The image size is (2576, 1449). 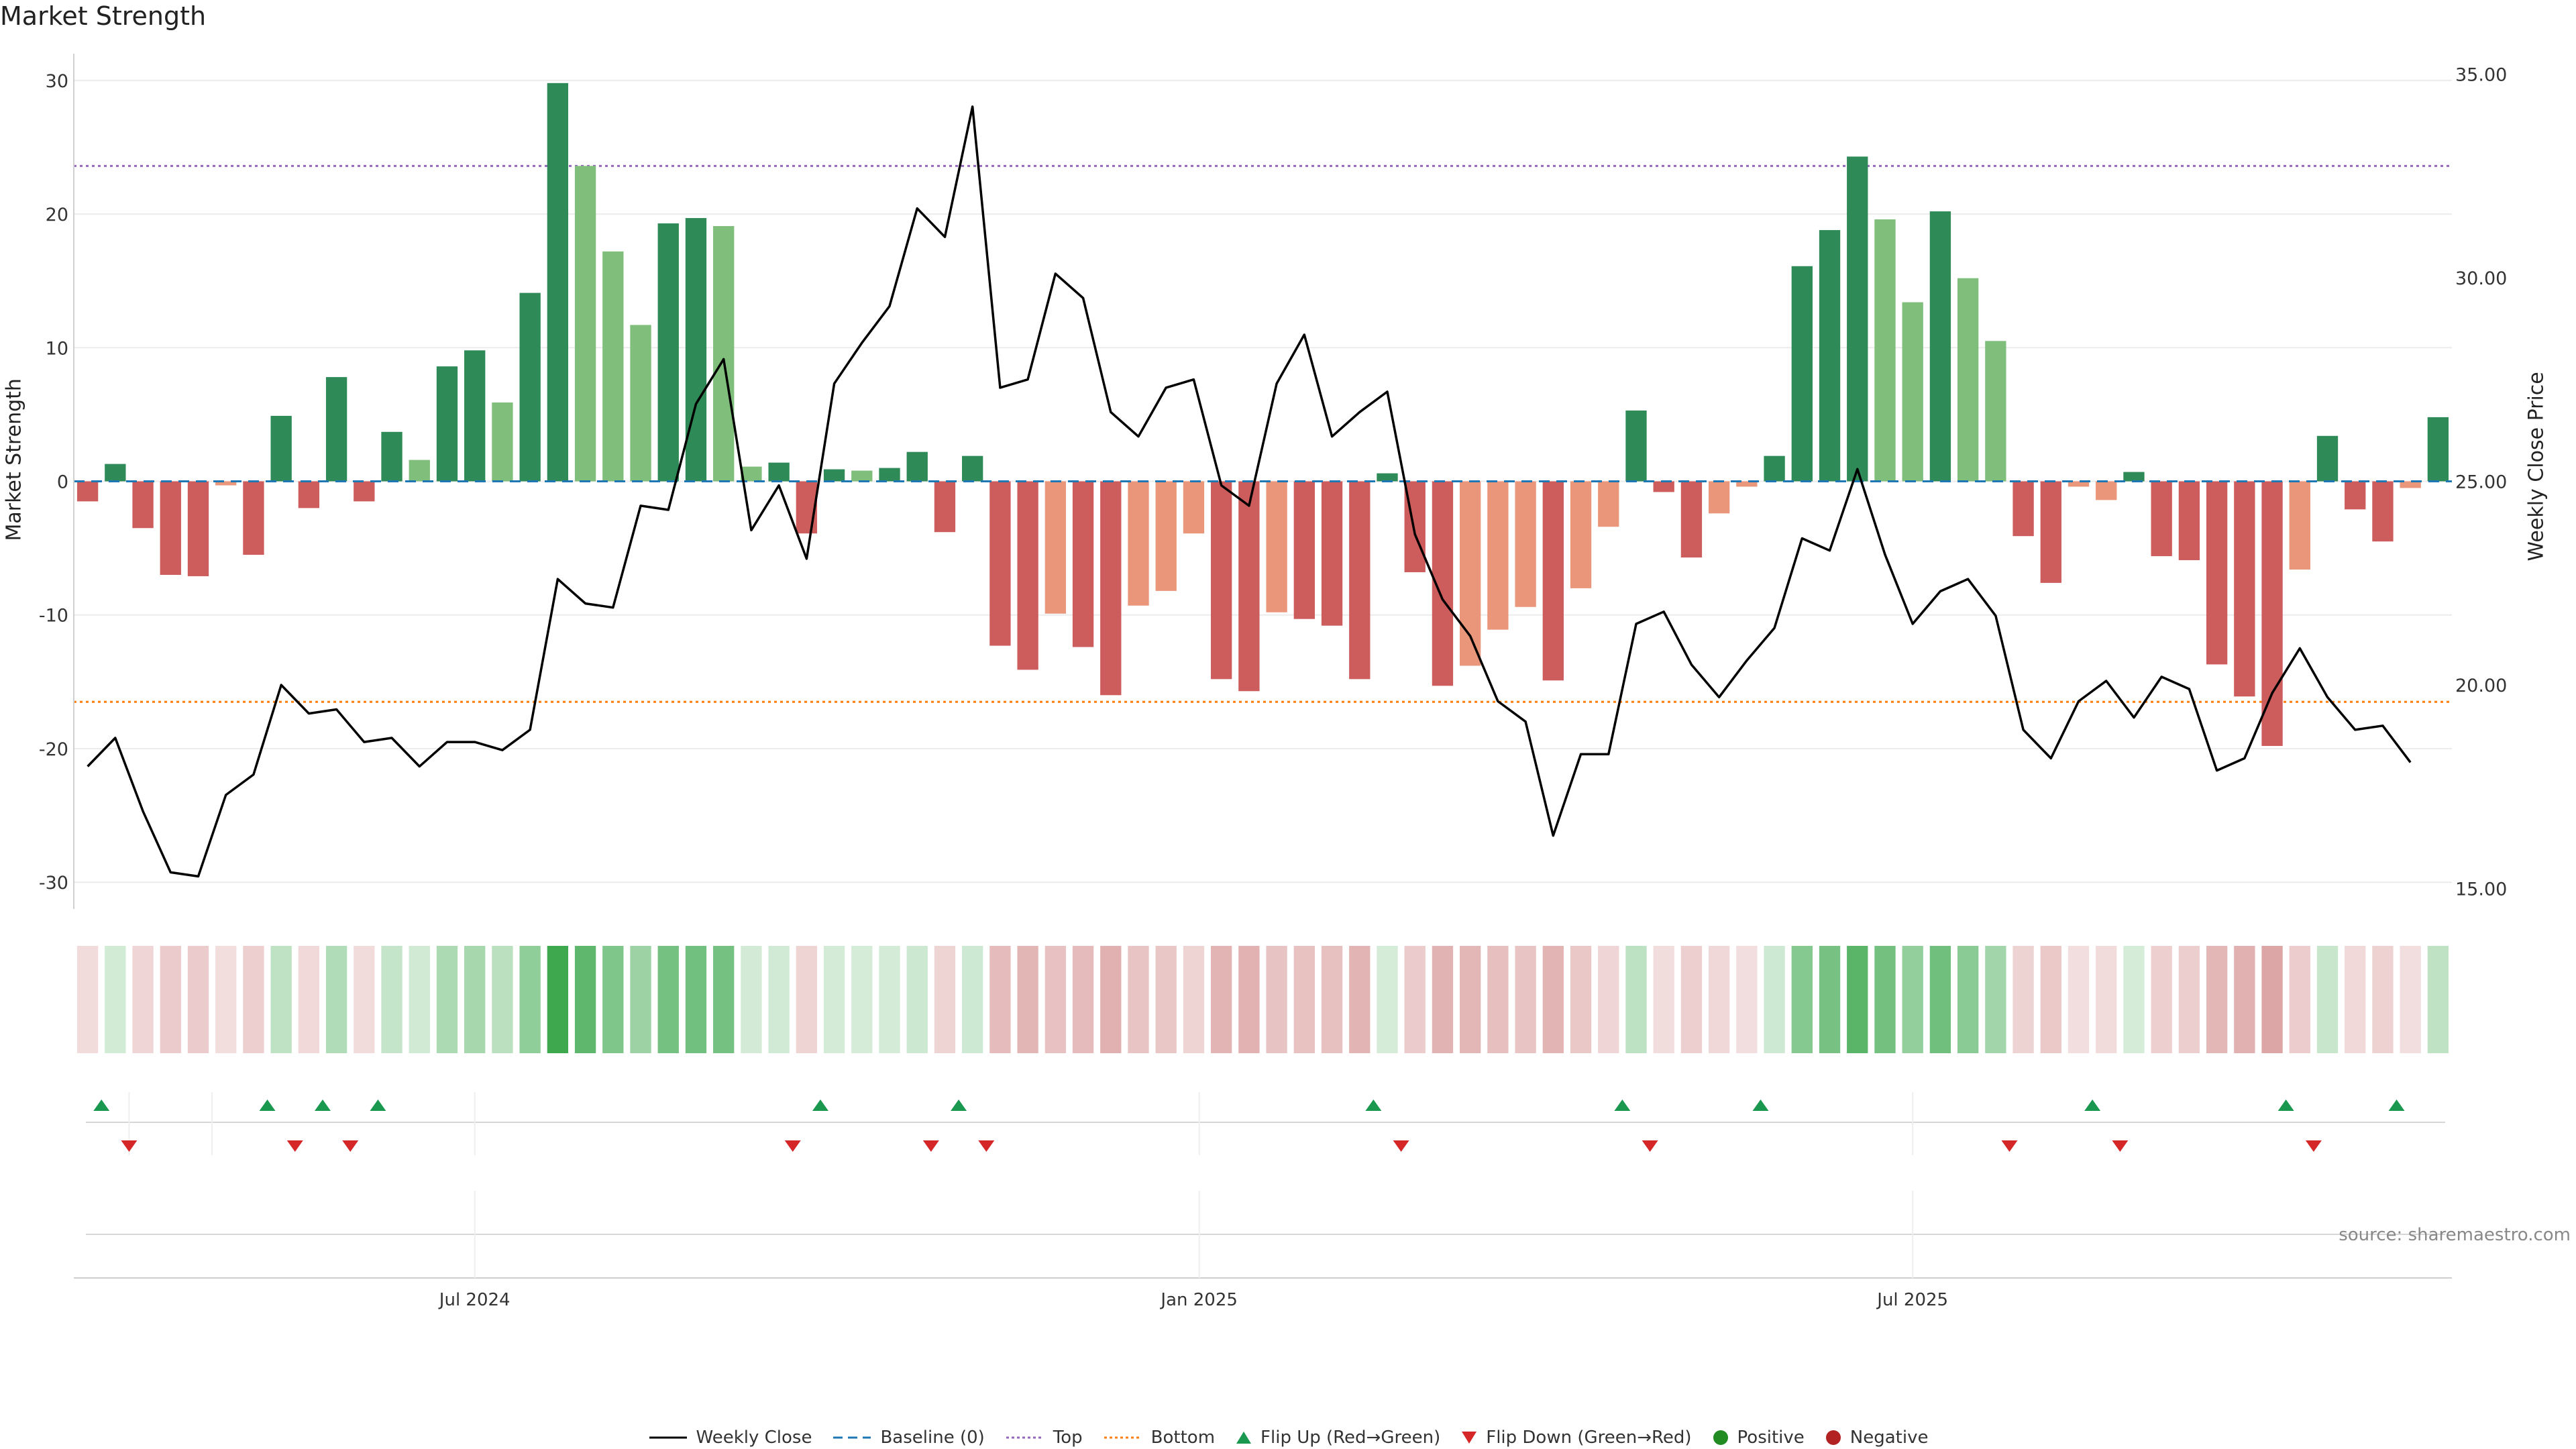 What do you see at coordinates (57, 81) in the screenshot?
I see `y-tick-label: 30` at bounding box center [57, 81].